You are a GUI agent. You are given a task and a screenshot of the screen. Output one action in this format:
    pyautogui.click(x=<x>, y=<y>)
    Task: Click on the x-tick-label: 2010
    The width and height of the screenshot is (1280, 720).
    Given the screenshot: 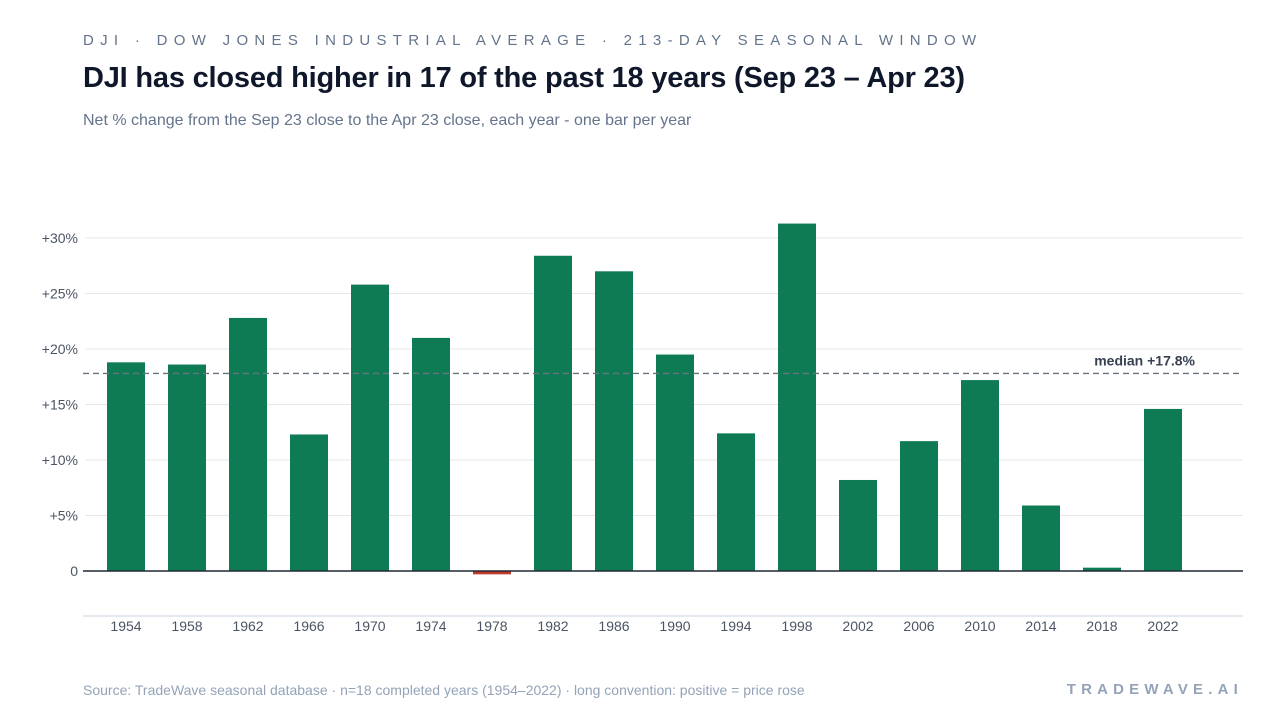 What is the action you would take?
    pyautogui.click(x=979, y=626)
    